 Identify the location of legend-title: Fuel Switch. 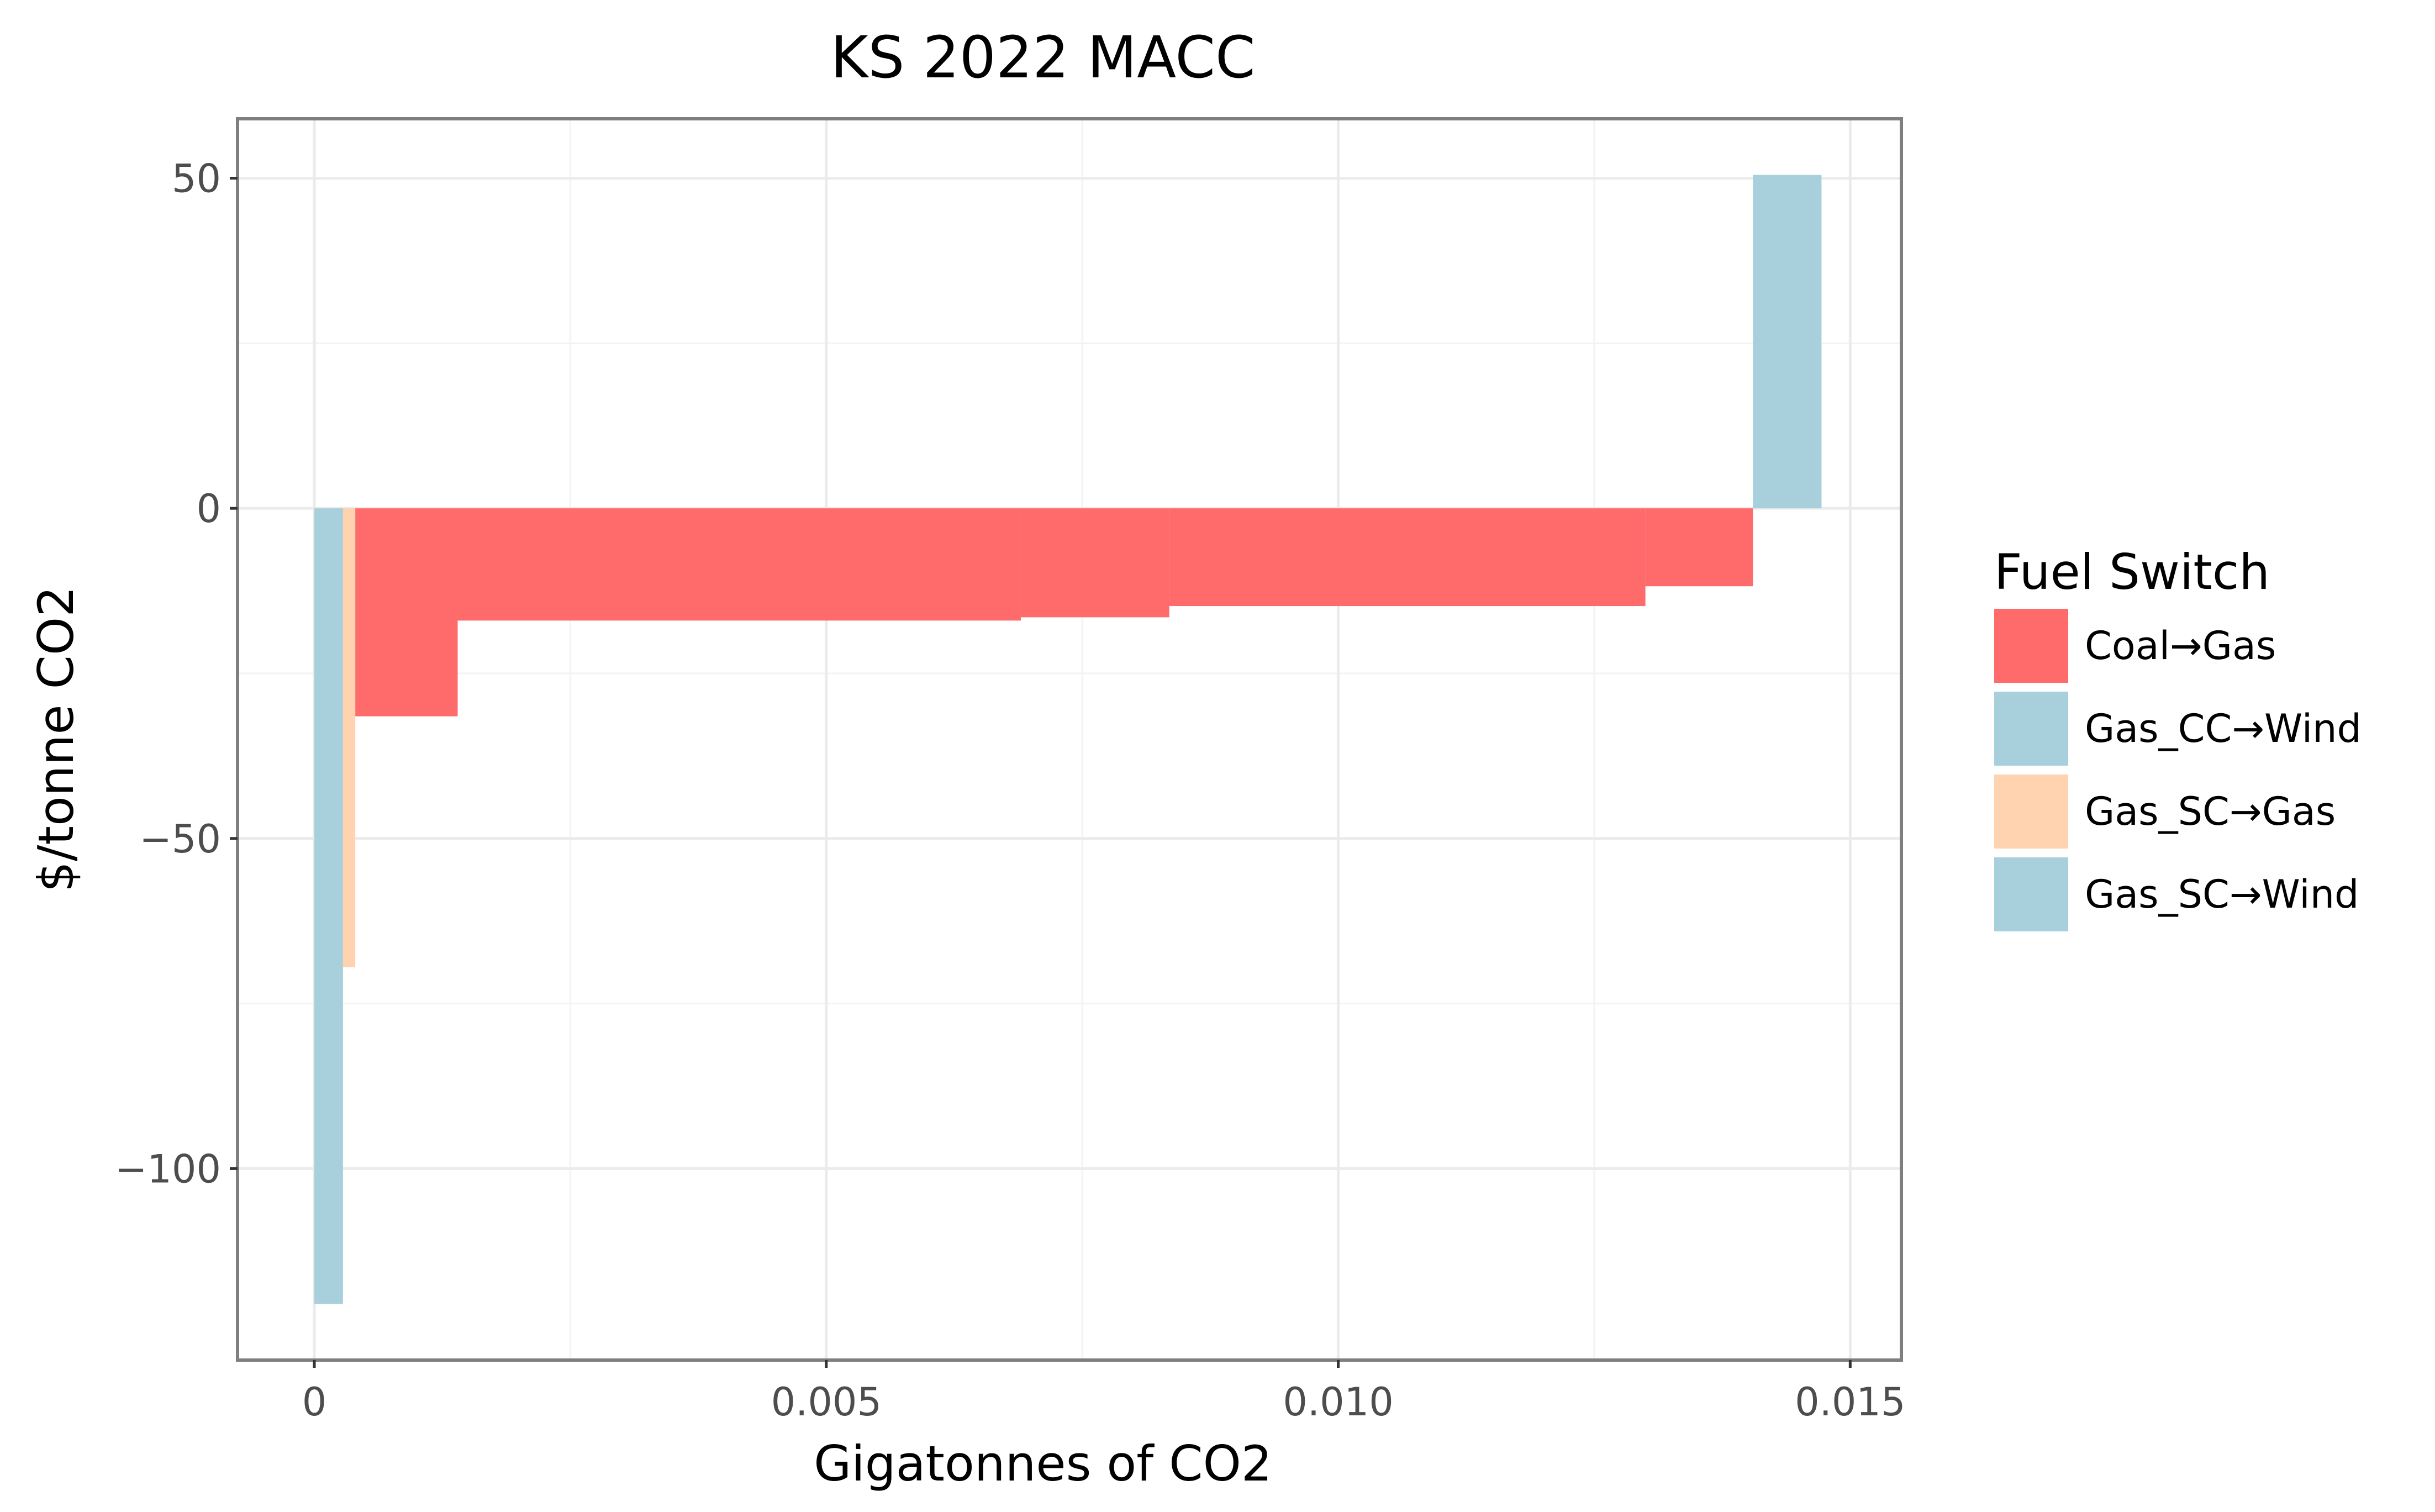
(2132, 572).